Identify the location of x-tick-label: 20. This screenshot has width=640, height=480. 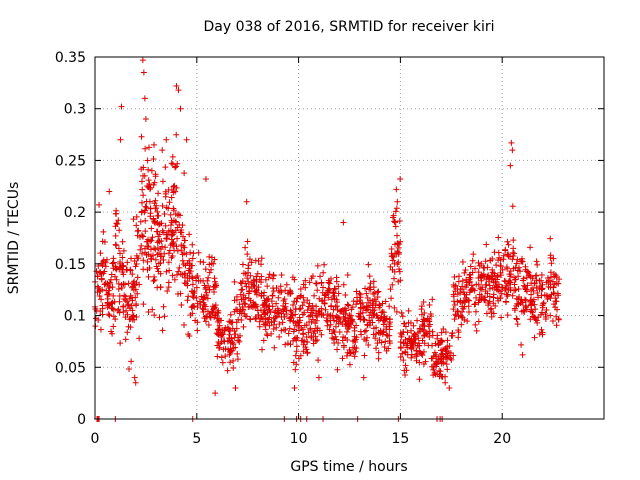
(502, 439).